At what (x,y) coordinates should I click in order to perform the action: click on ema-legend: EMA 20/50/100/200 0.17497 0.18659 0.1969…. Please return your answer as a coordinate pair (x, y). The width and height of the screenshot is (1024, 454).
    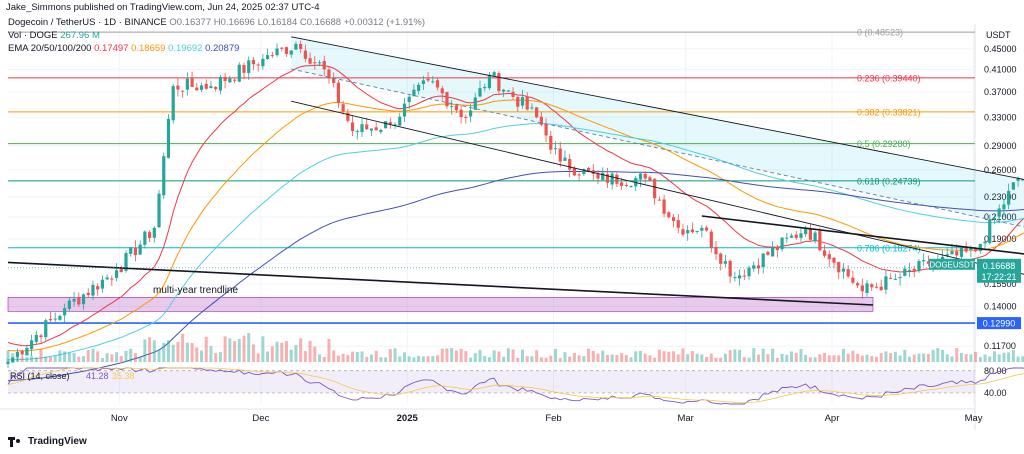
    Looking at the image, I should click on (123, 49).